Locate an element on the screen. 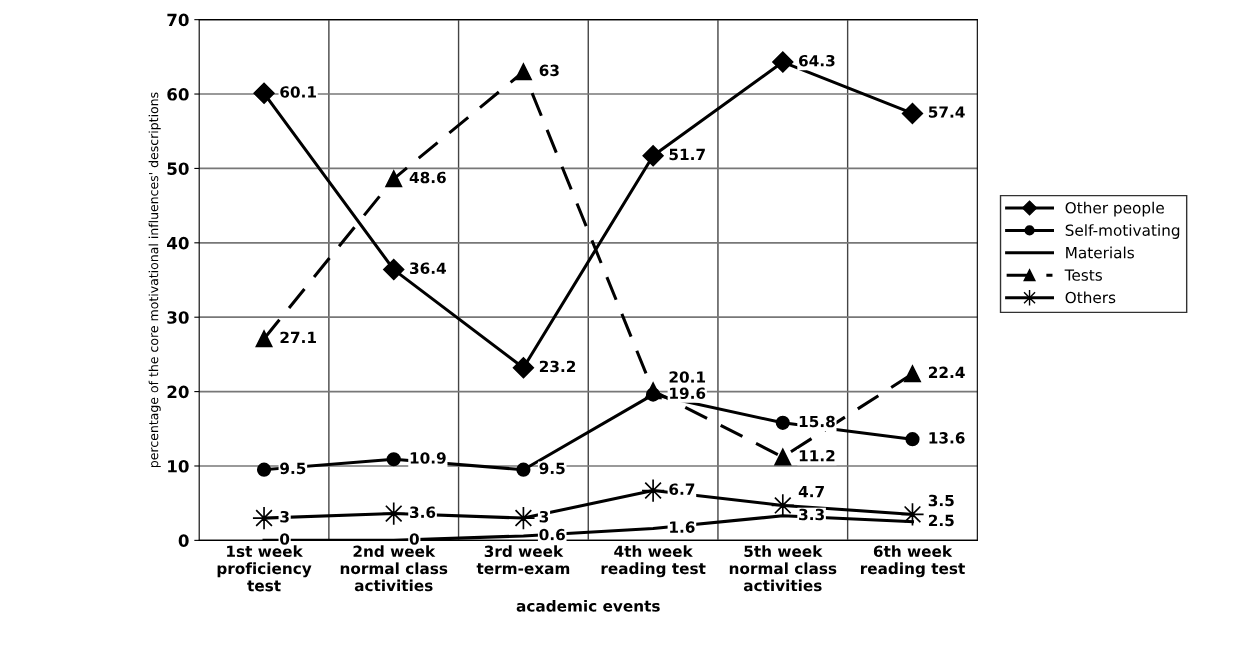 Image resolution: width=1245 pixels, height=655 pixels. legend-label: Other people is located at coordinates (1114, 209).